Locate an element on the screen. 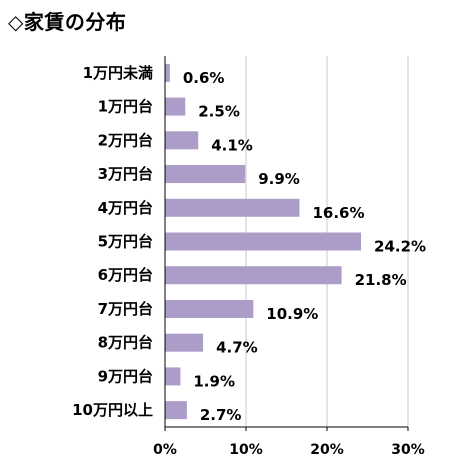  value-label-7: 10.9% is located at coordinates (292, 314).